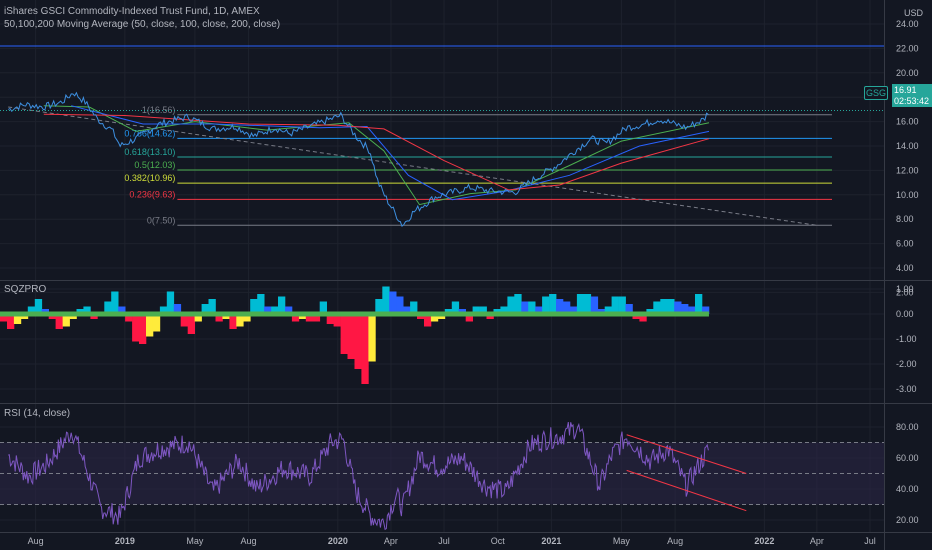 This screenshot has width=932, height=550. What do you see at coordinates (905, 268) in the screenshot?
I see `price-axis-tick: 4.00` at bounding box center [905, 268].